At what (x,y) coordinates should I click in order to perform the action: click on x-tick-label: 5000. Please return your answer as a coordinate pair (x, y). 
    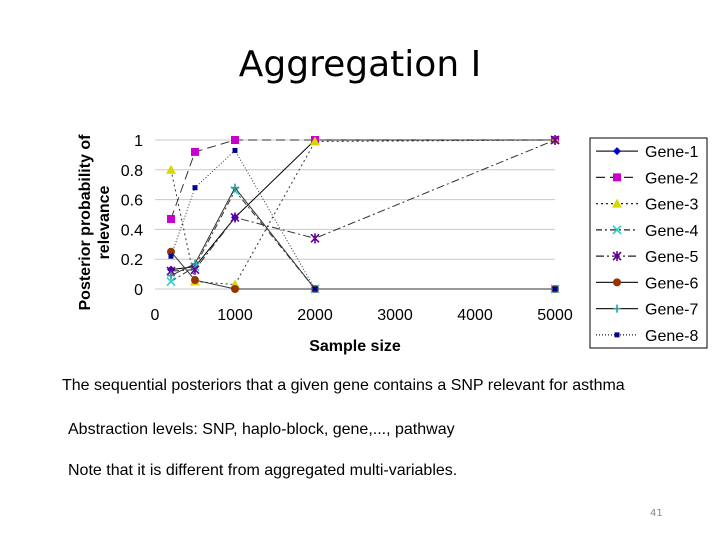
    Looking at the image, I should click on (555, 315).